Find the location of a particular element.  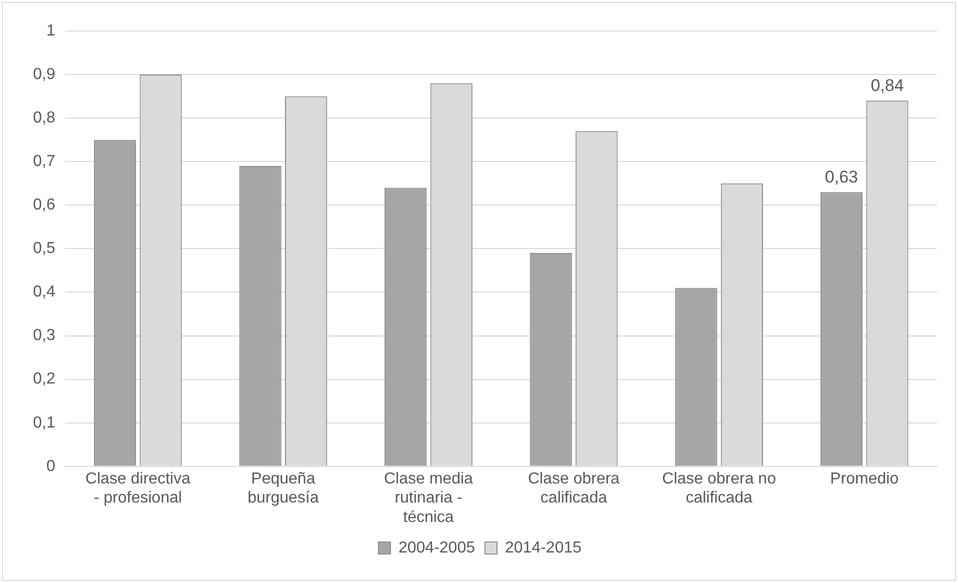

x-tick-label: Clase obrera no calificada is located at coordinates (719, 488).